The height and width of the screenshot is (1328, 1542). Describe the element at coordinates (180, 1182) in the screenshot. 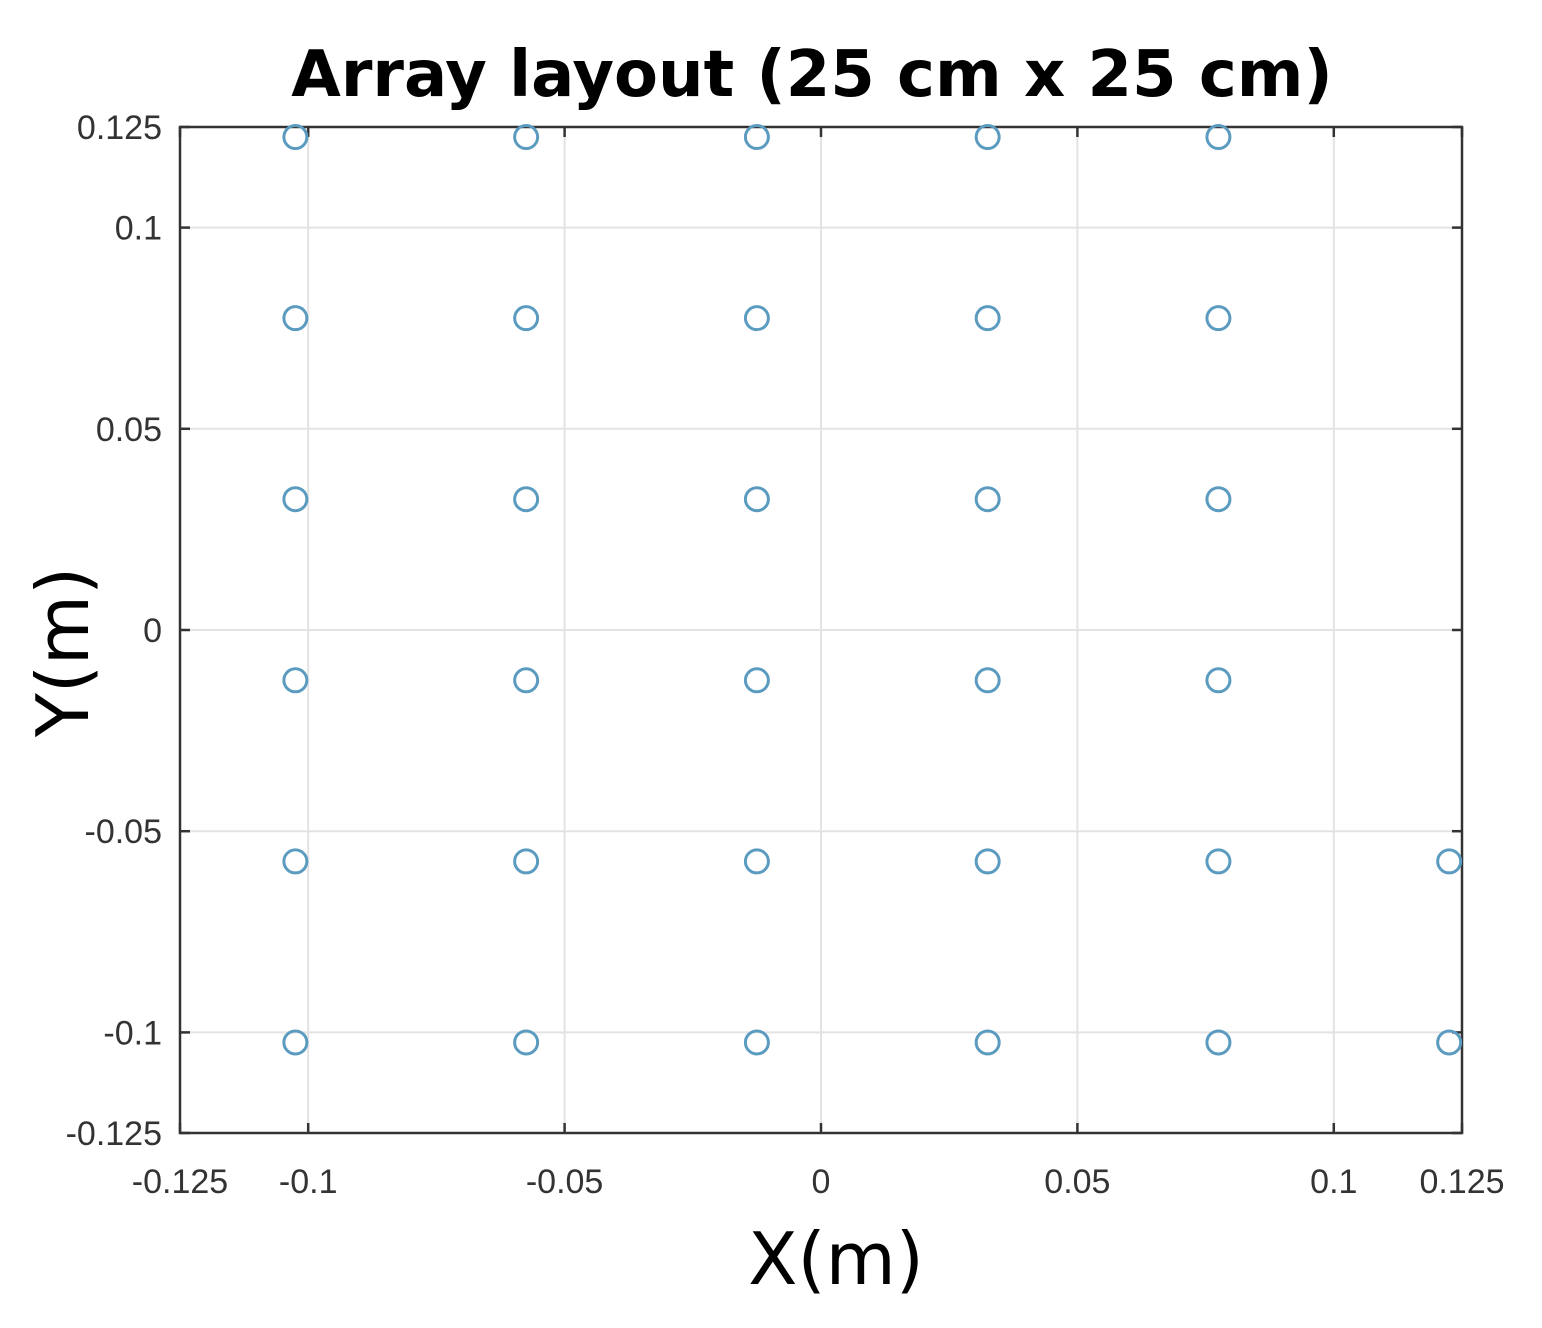

I see `x-tick-label: -0.125` at that location.